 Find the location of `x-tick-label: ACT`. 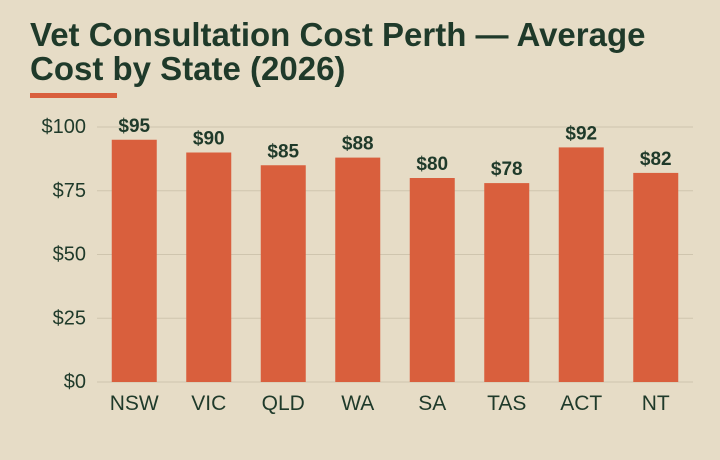

x-tick-label: ACT is located at coordinates (581, 403).